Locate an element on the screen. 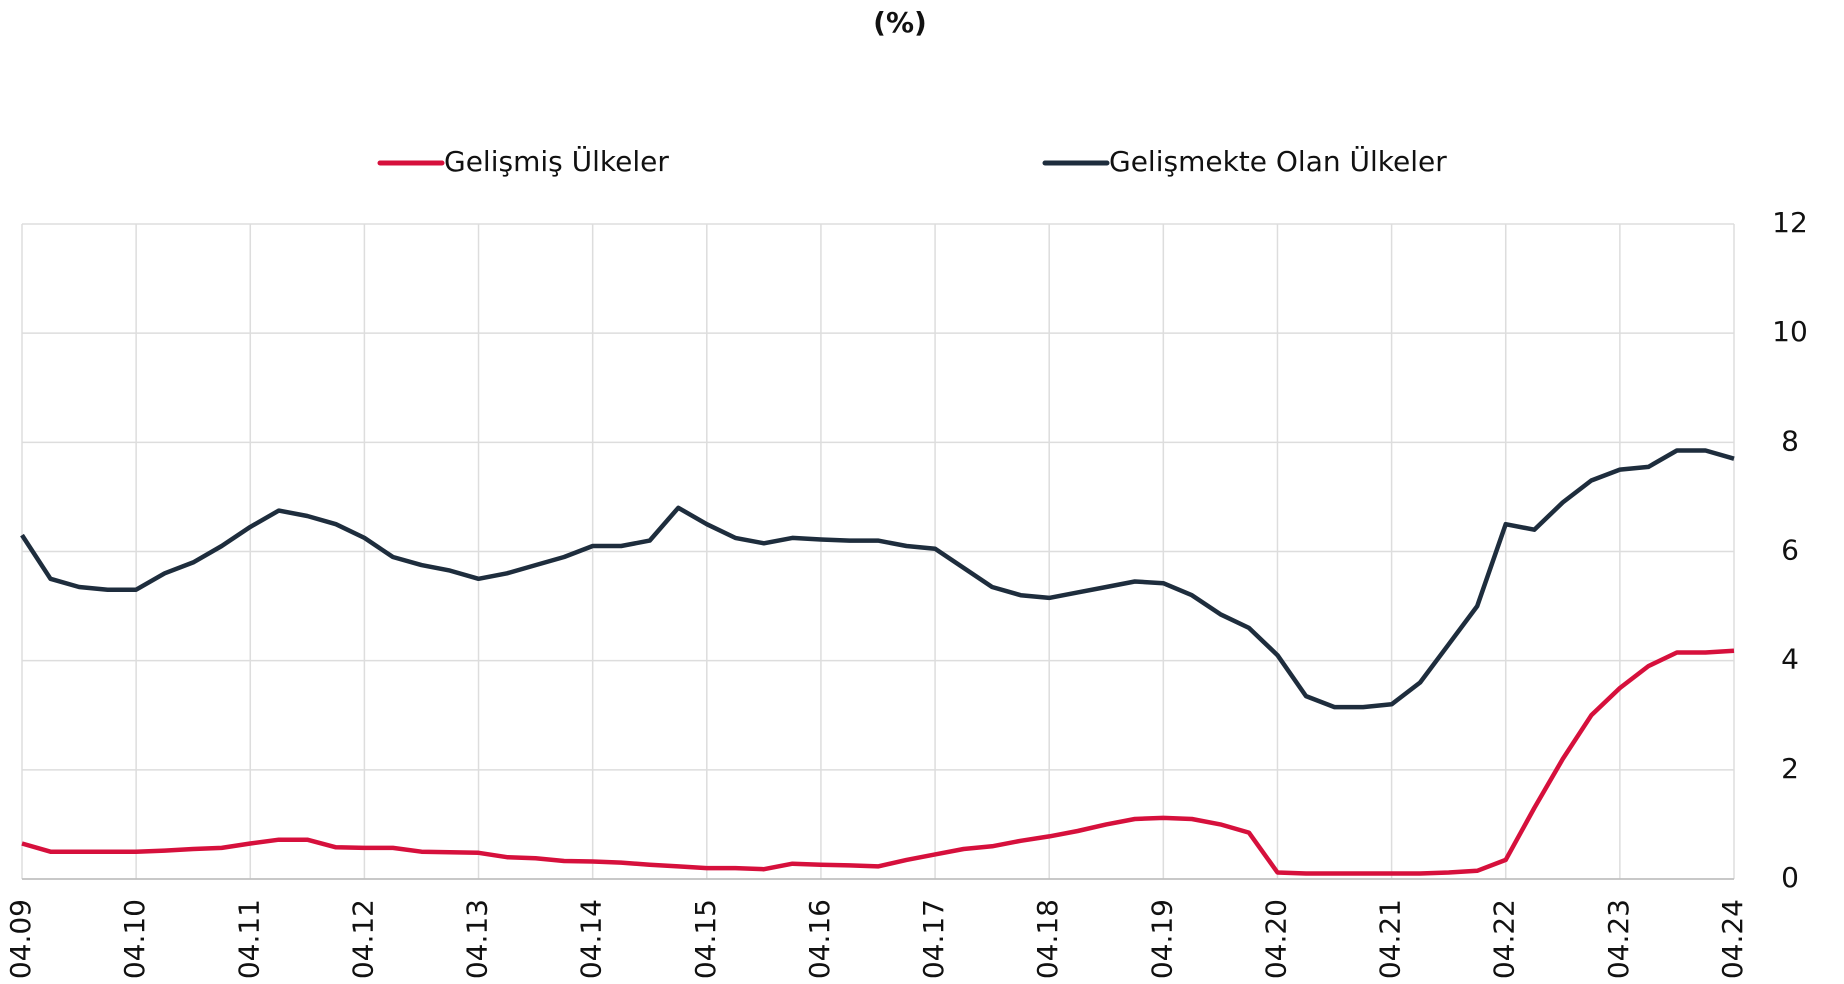  y-tick-label: 8 is located at coordinates (1790, 440).